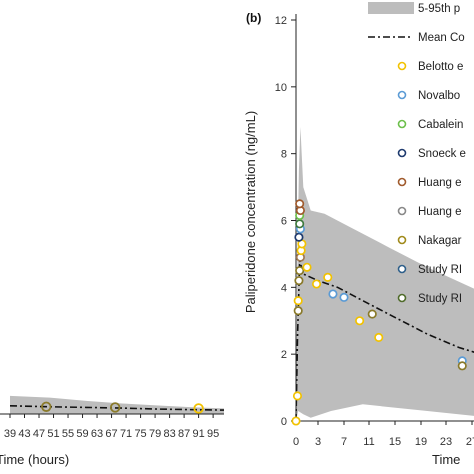  I want to click on panel-b-y-tick-label: 2, so click(284, 355).